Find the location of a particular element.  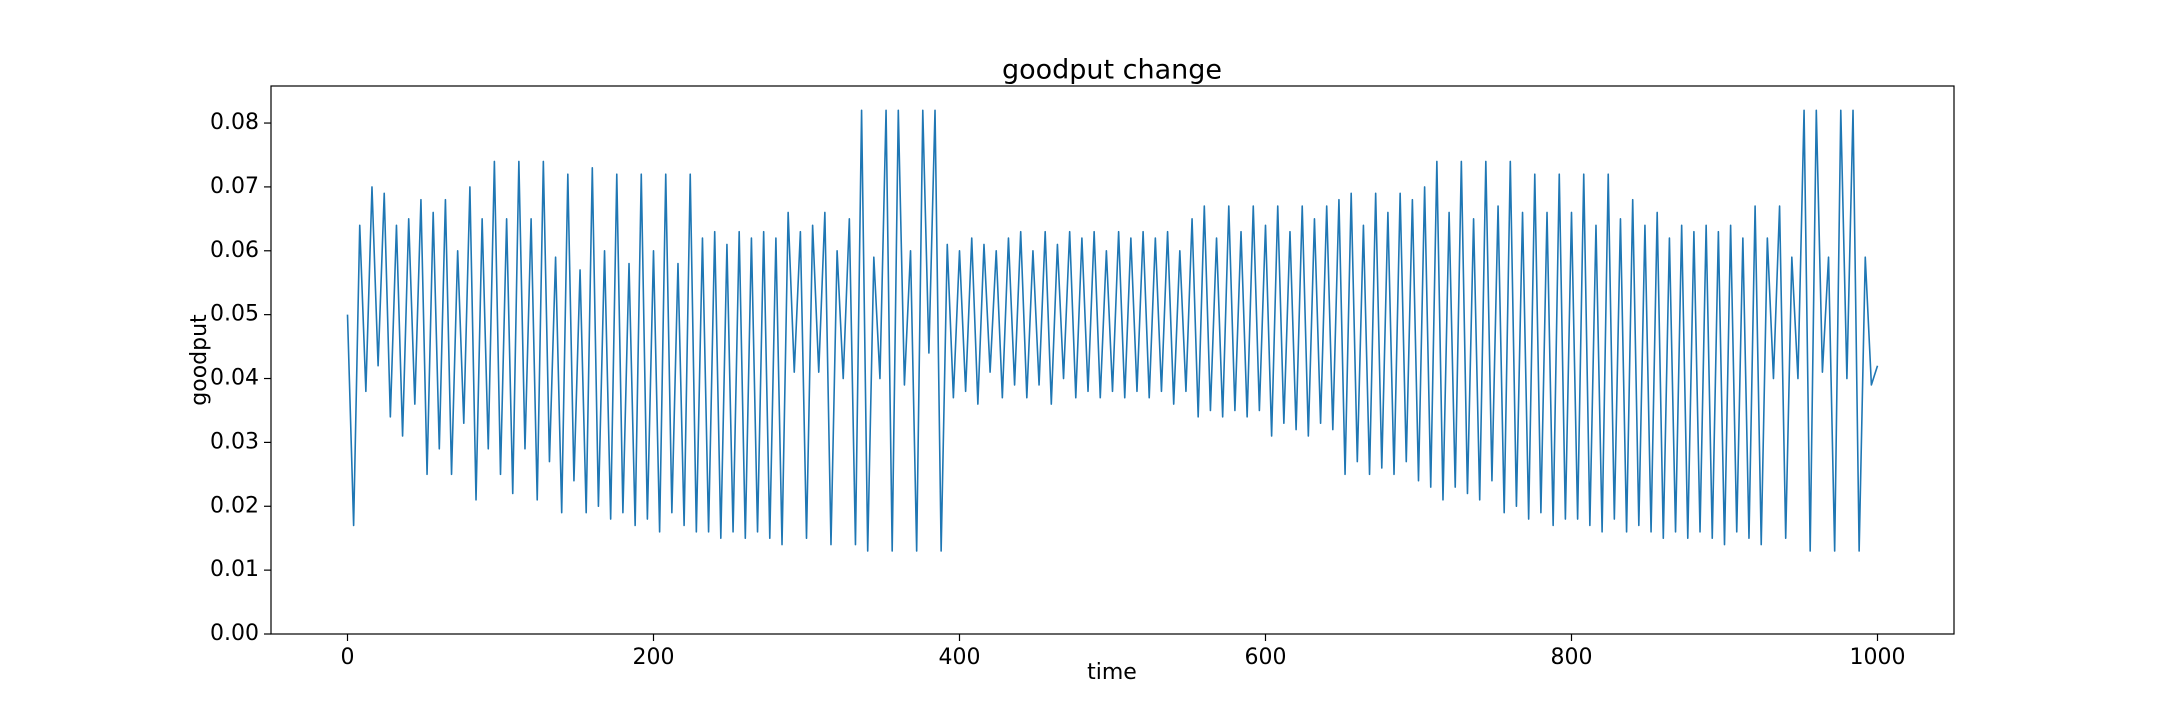

y-tick-label: 0.04 is located at coordinates (234, 378).